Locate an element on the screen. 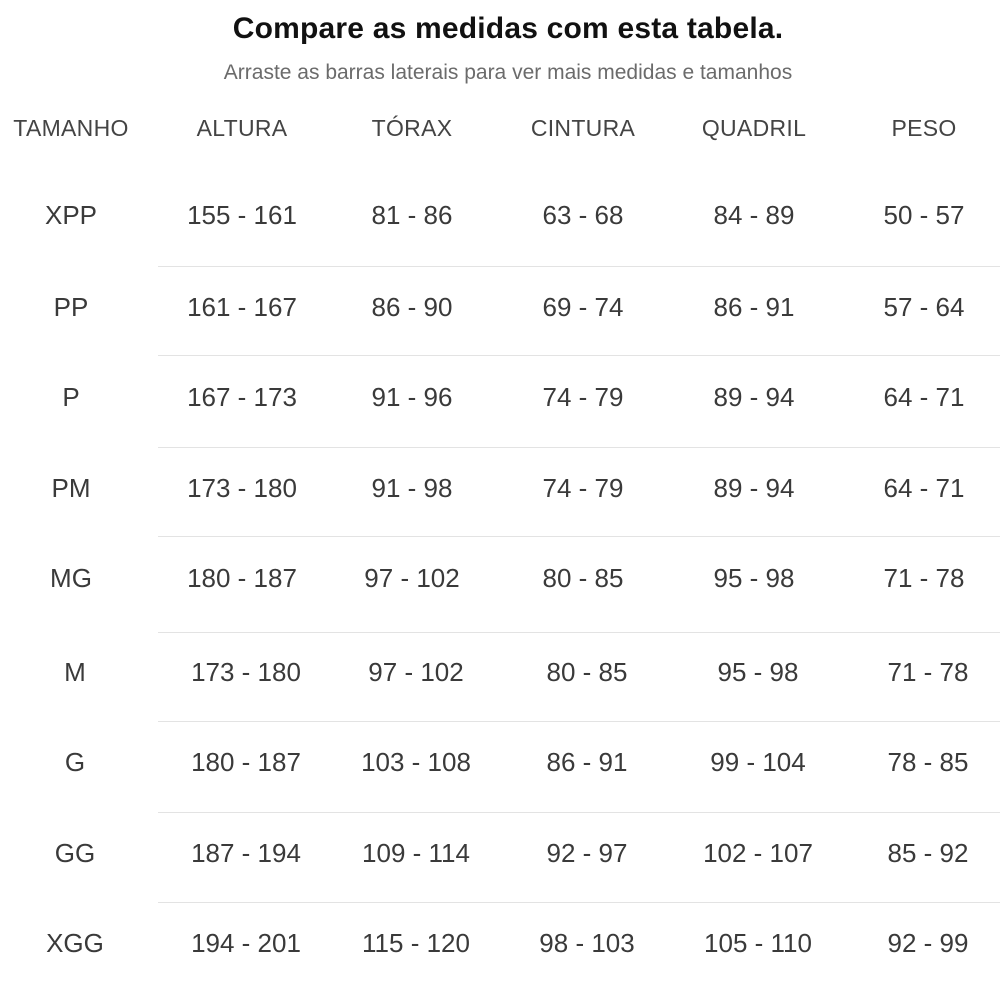 The width and height of the screenshot is (1000, 1000). measure-cell-t-rax: 91 - 98 is located at coordinates (412, 488).